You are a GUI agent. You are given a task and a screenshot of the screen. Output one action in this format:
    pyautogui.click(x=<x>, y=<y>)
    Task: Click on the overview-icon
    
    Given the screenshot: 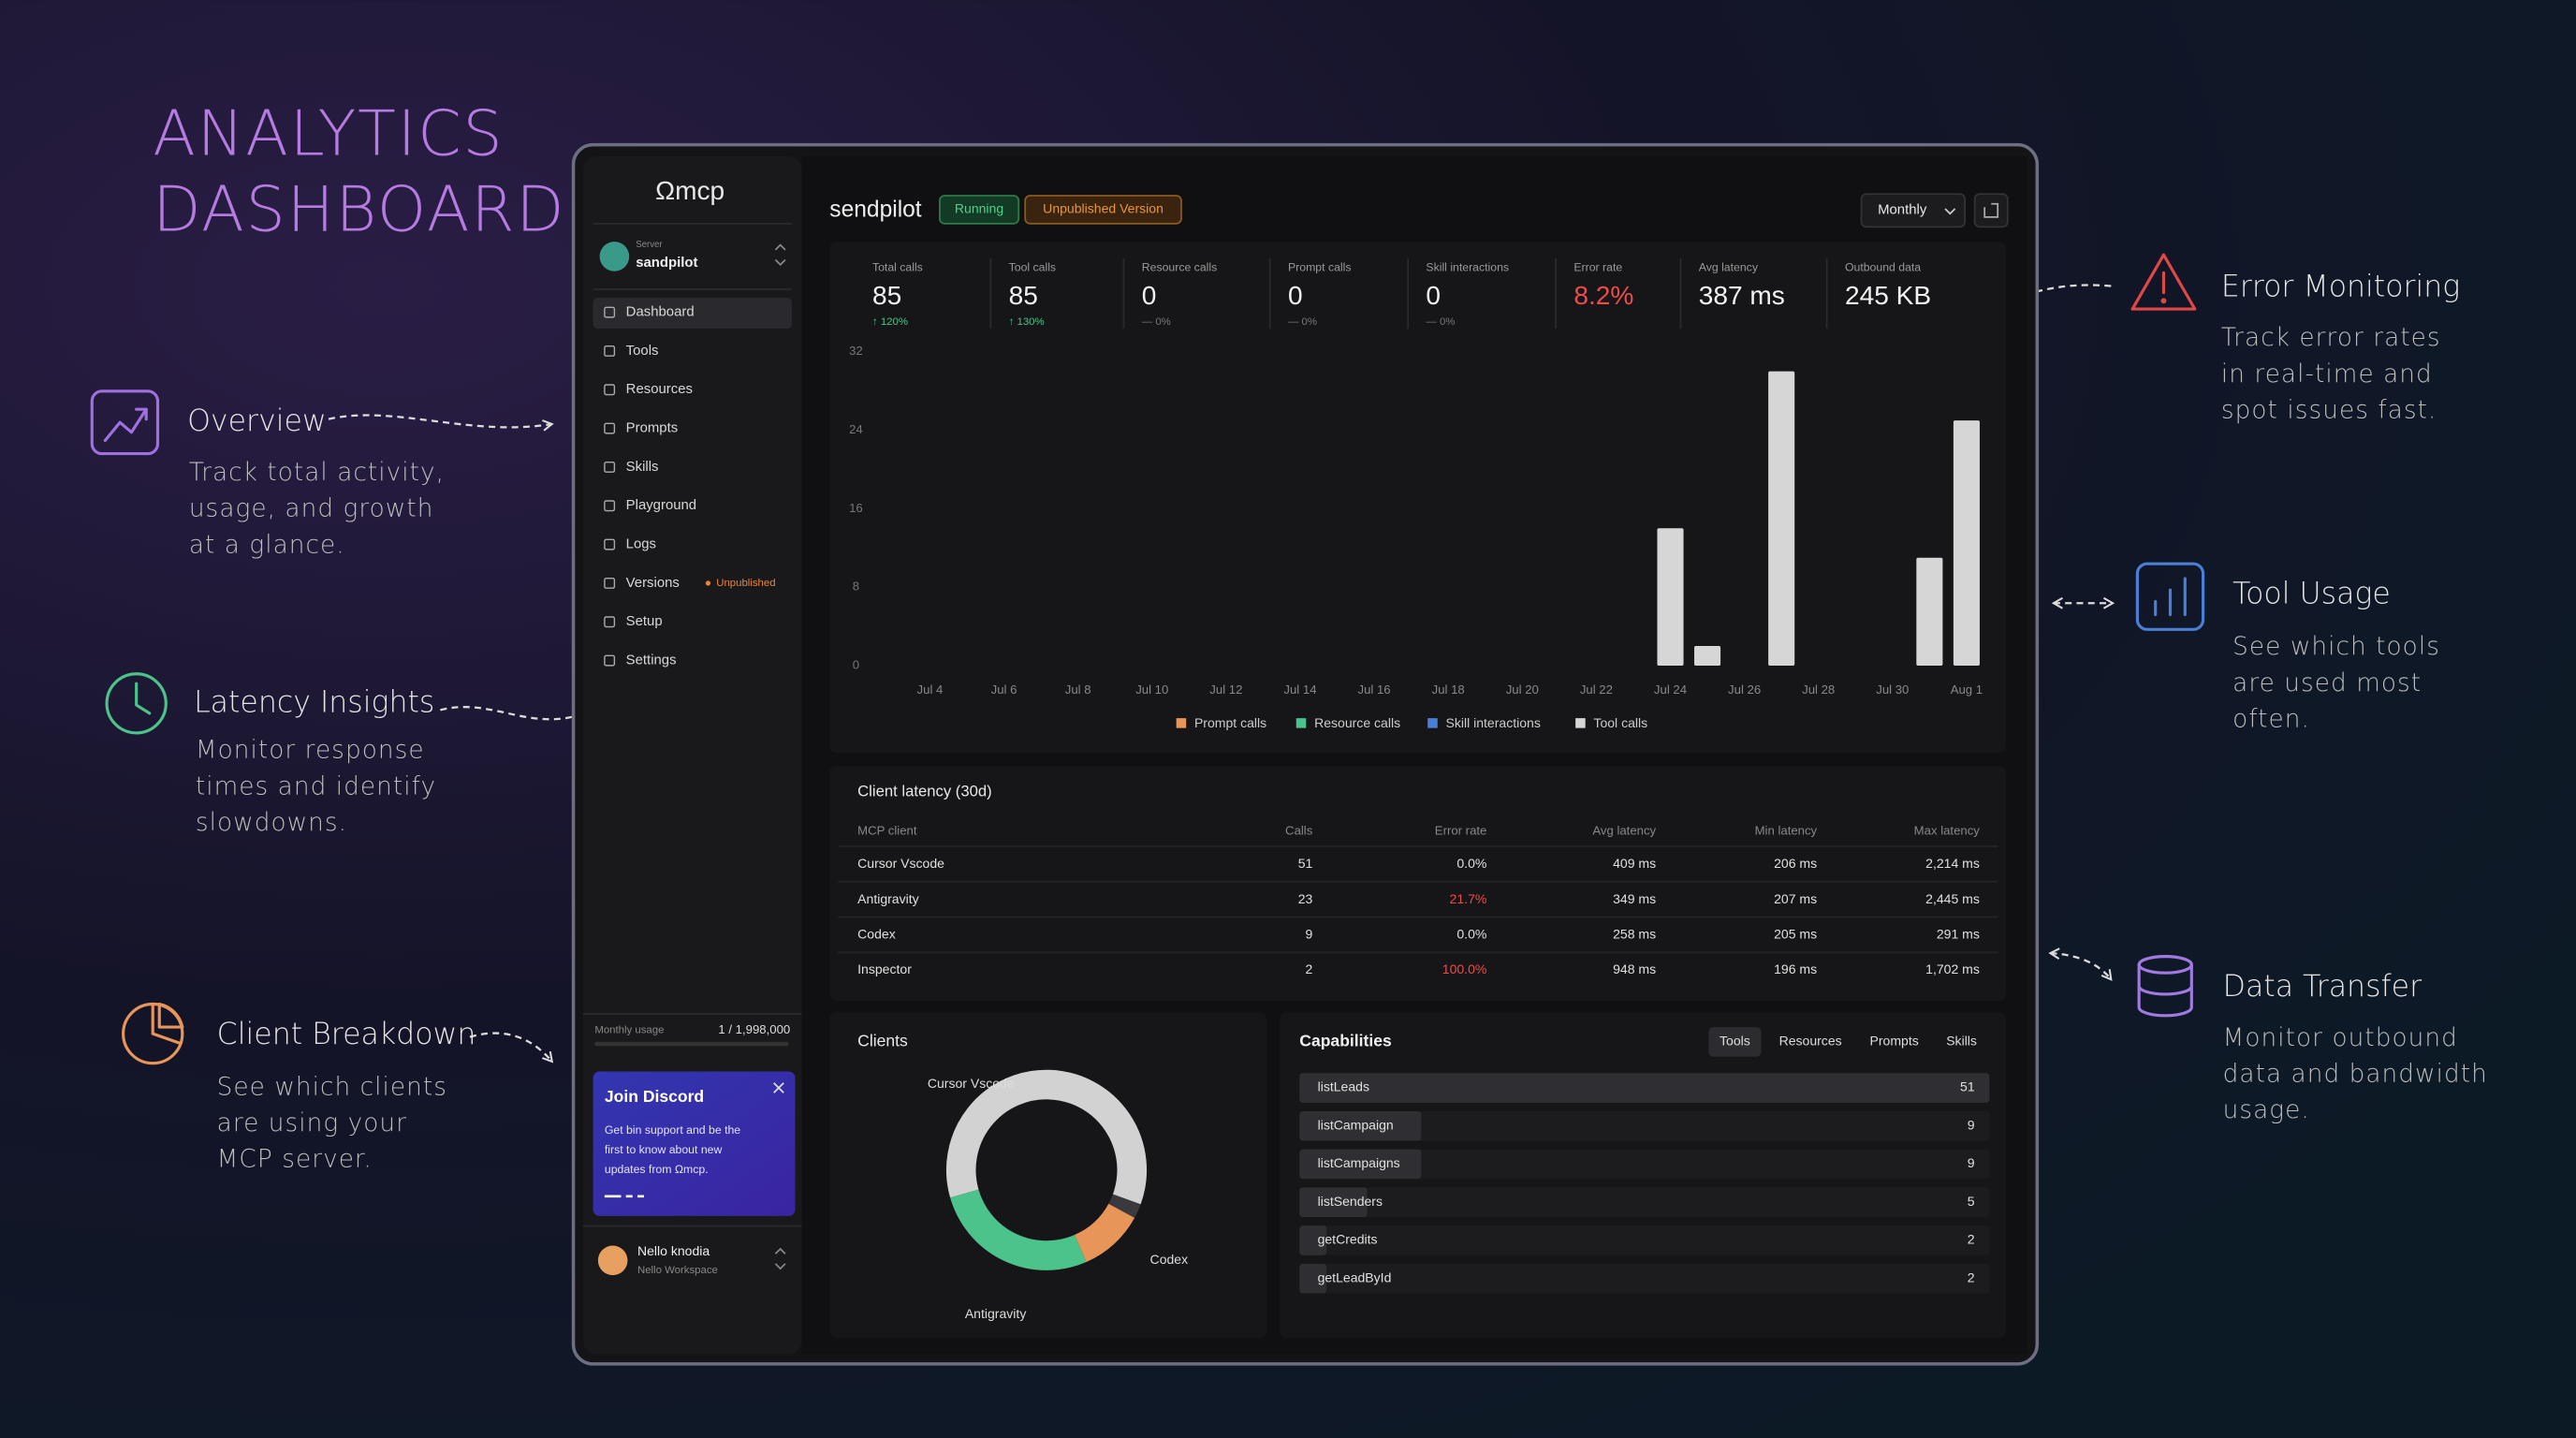 What is the action you would take?
    pyautogui.click(x=125, y=422)
    